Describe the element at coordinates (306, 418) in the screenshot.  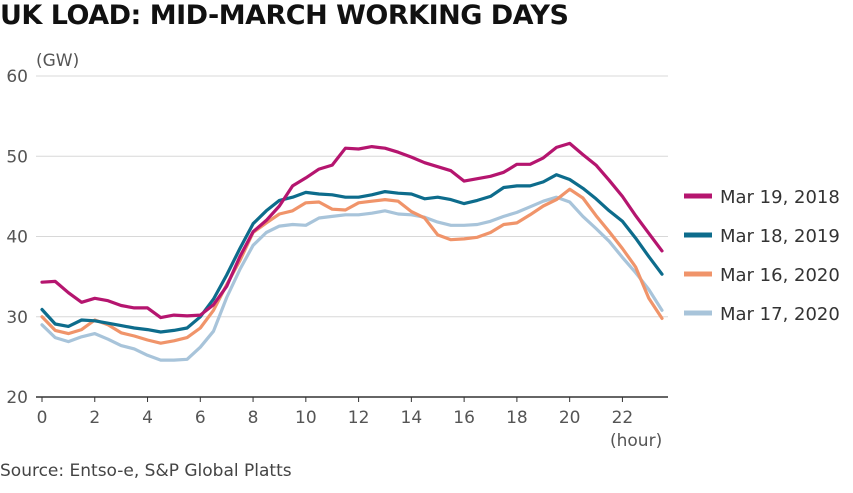
I see `x-tick-label: 10` at that location.